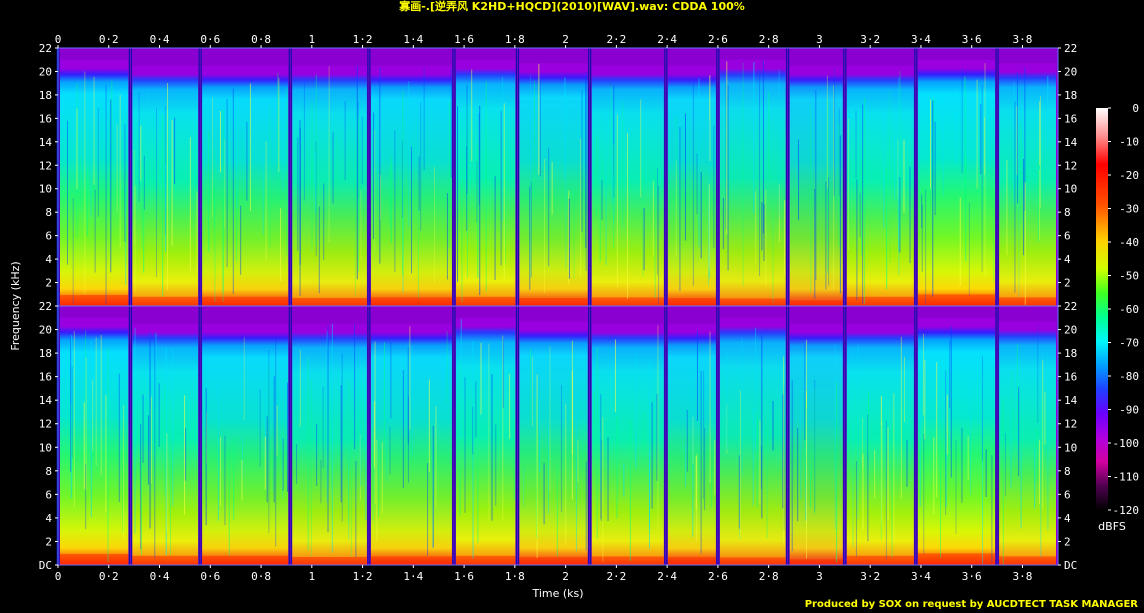 The height and width of the screenshot is (613, 1144). What do you see at coordinates (1126, 443) in the screenshot?
I see `colorbar-tick-label: -100` at bounding box center [1126, 443].